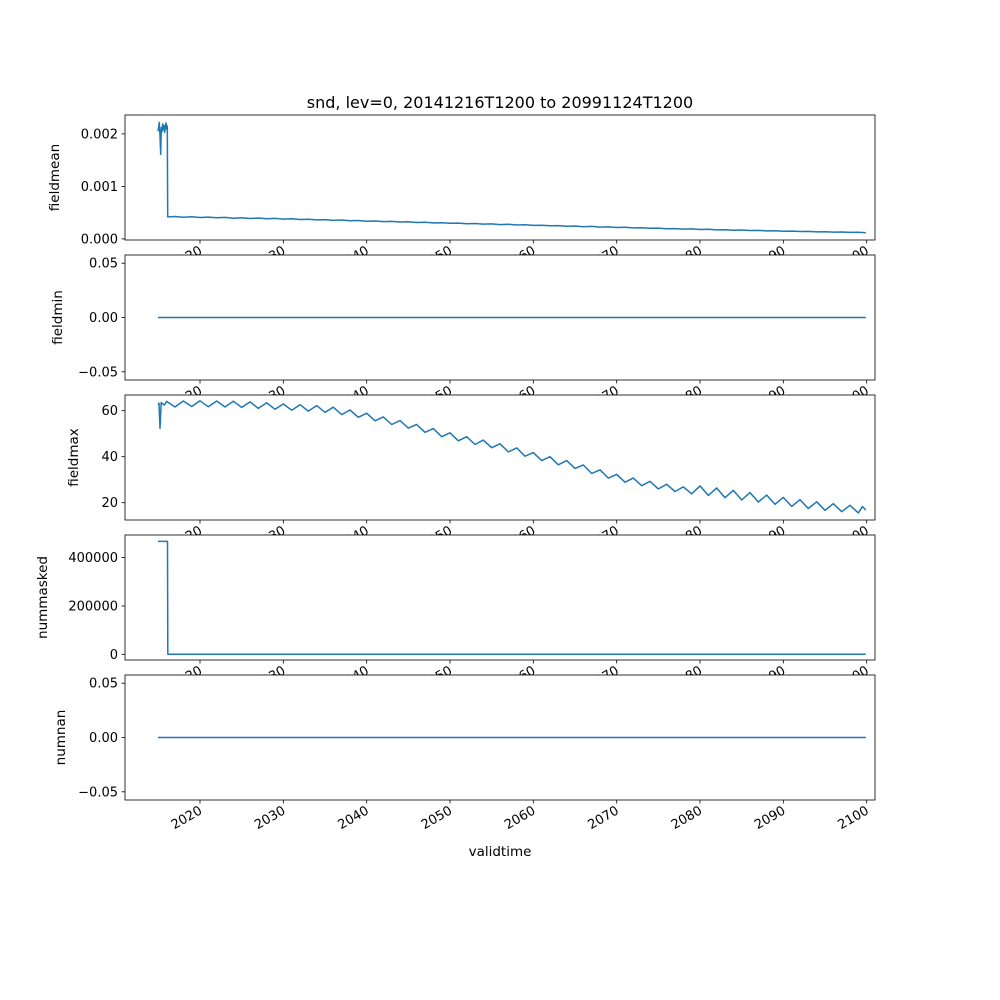 The image size is (1000, 1000). Describe the element at coordinates (43, 597) in the screenshot. I see `y-axis-label: nummasked` at that location.